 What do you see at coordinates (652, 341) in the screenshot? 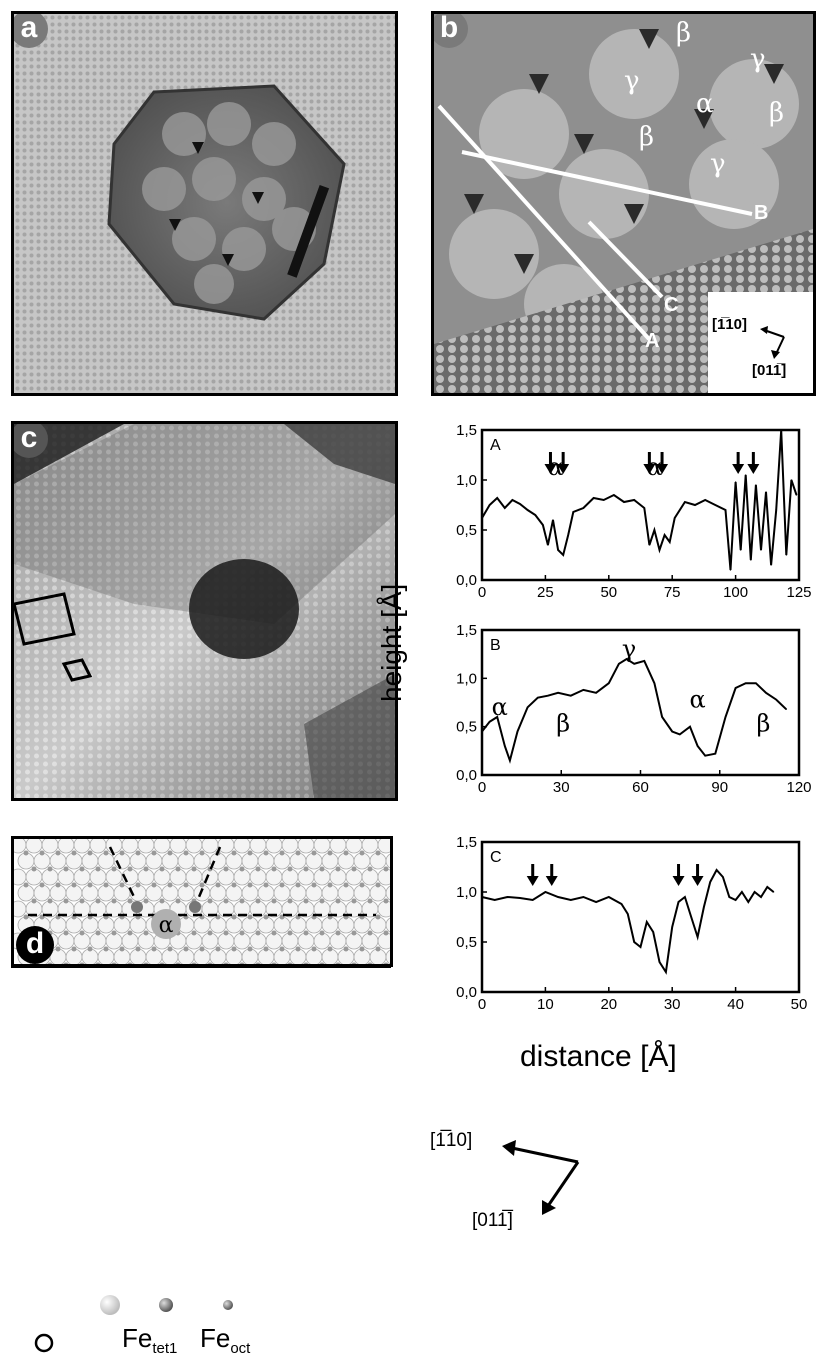
I see `line-label-a: A` at bounding box center [652, 341].